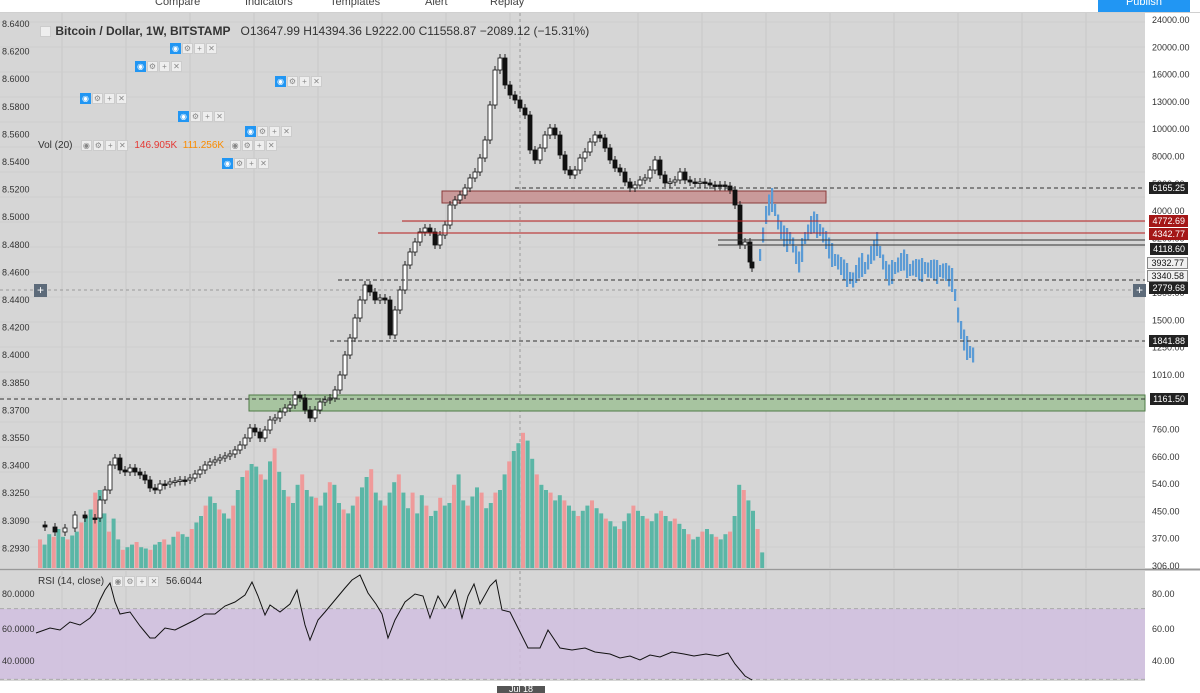 The width and height of the screenshot is (1200, 693). I want to click on rsi-axis-left-tick-label: 60.0000, so click(18, 629).